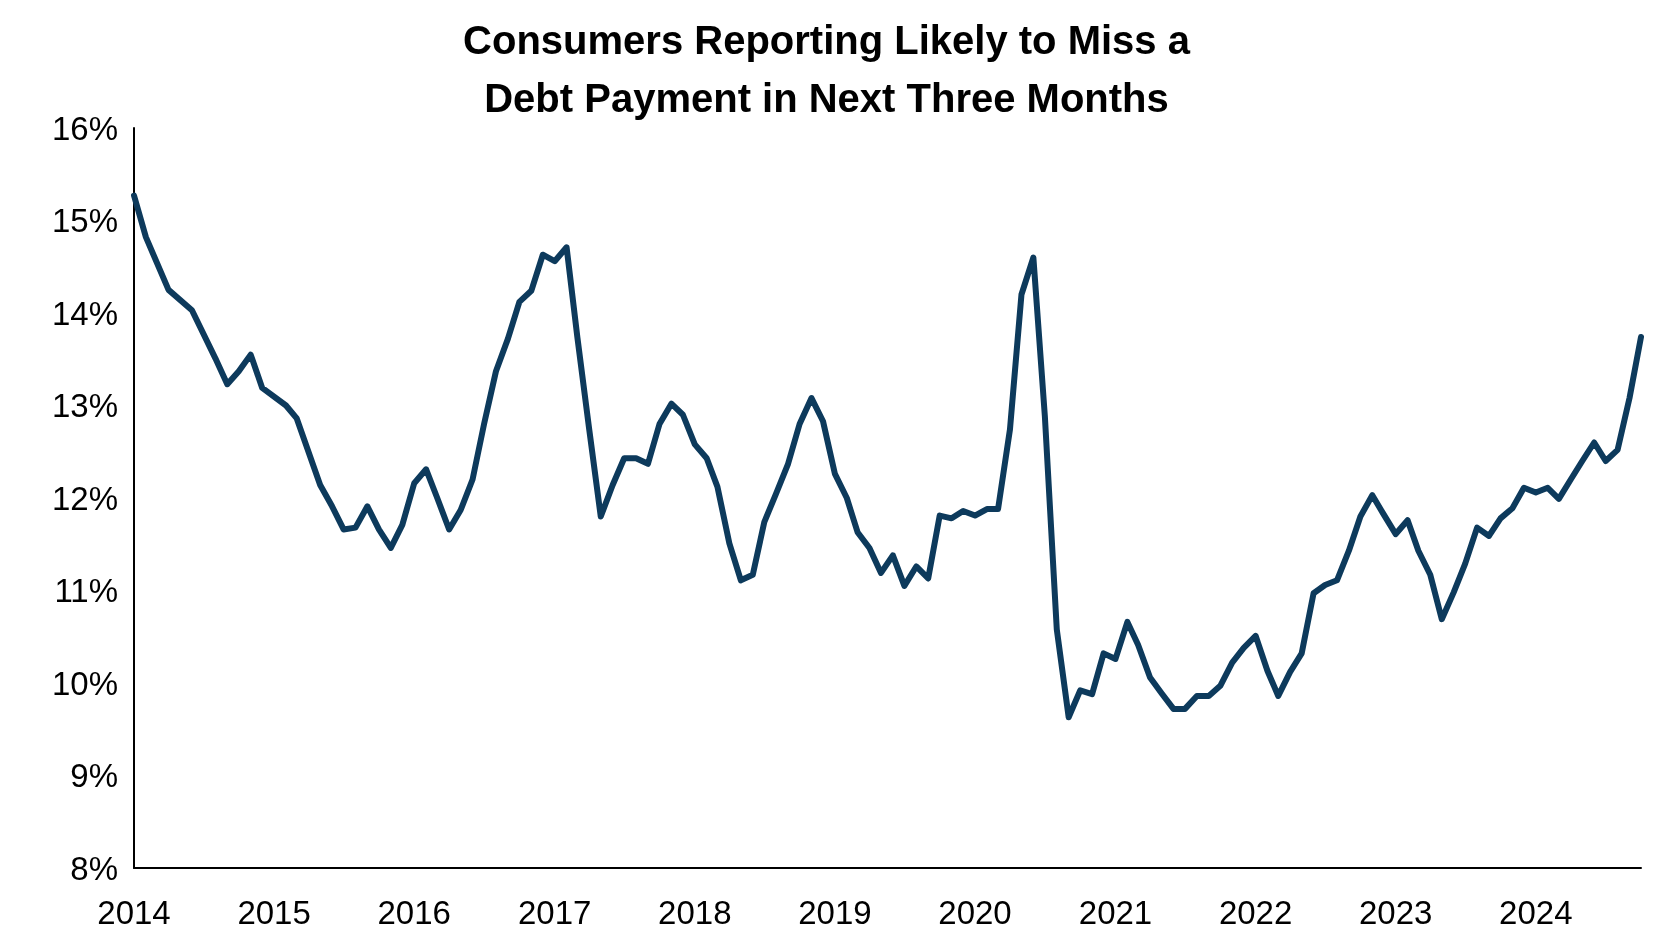  Describe the element at coordinates (134, 912) in the screenshot. I see `x-tick-label: 2014` at that location.